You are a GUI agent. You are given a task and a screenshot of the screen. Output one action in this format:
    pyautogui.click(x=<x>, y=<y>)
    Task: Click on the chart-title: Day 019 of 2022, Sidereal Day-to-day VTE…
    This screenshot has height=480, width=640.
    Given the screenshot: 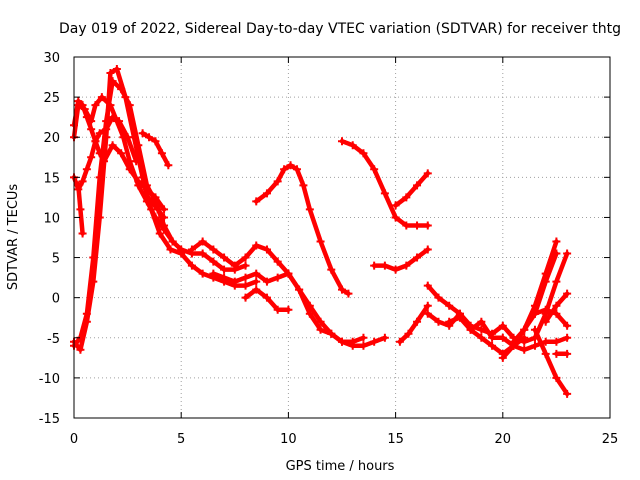 What is the action you would take?
    pyautogui.click(x=340, y=29)
    